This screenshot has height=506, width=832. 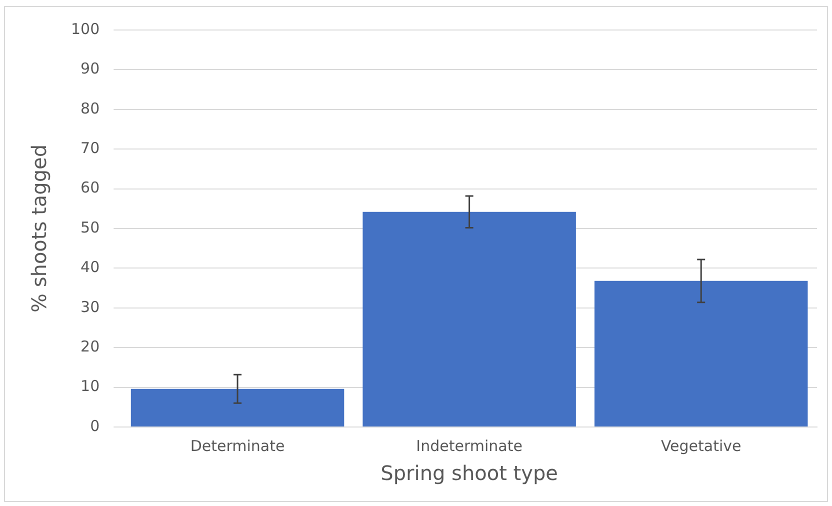 I want to click on y-tick-label: 100, so click(x=85, y=29).